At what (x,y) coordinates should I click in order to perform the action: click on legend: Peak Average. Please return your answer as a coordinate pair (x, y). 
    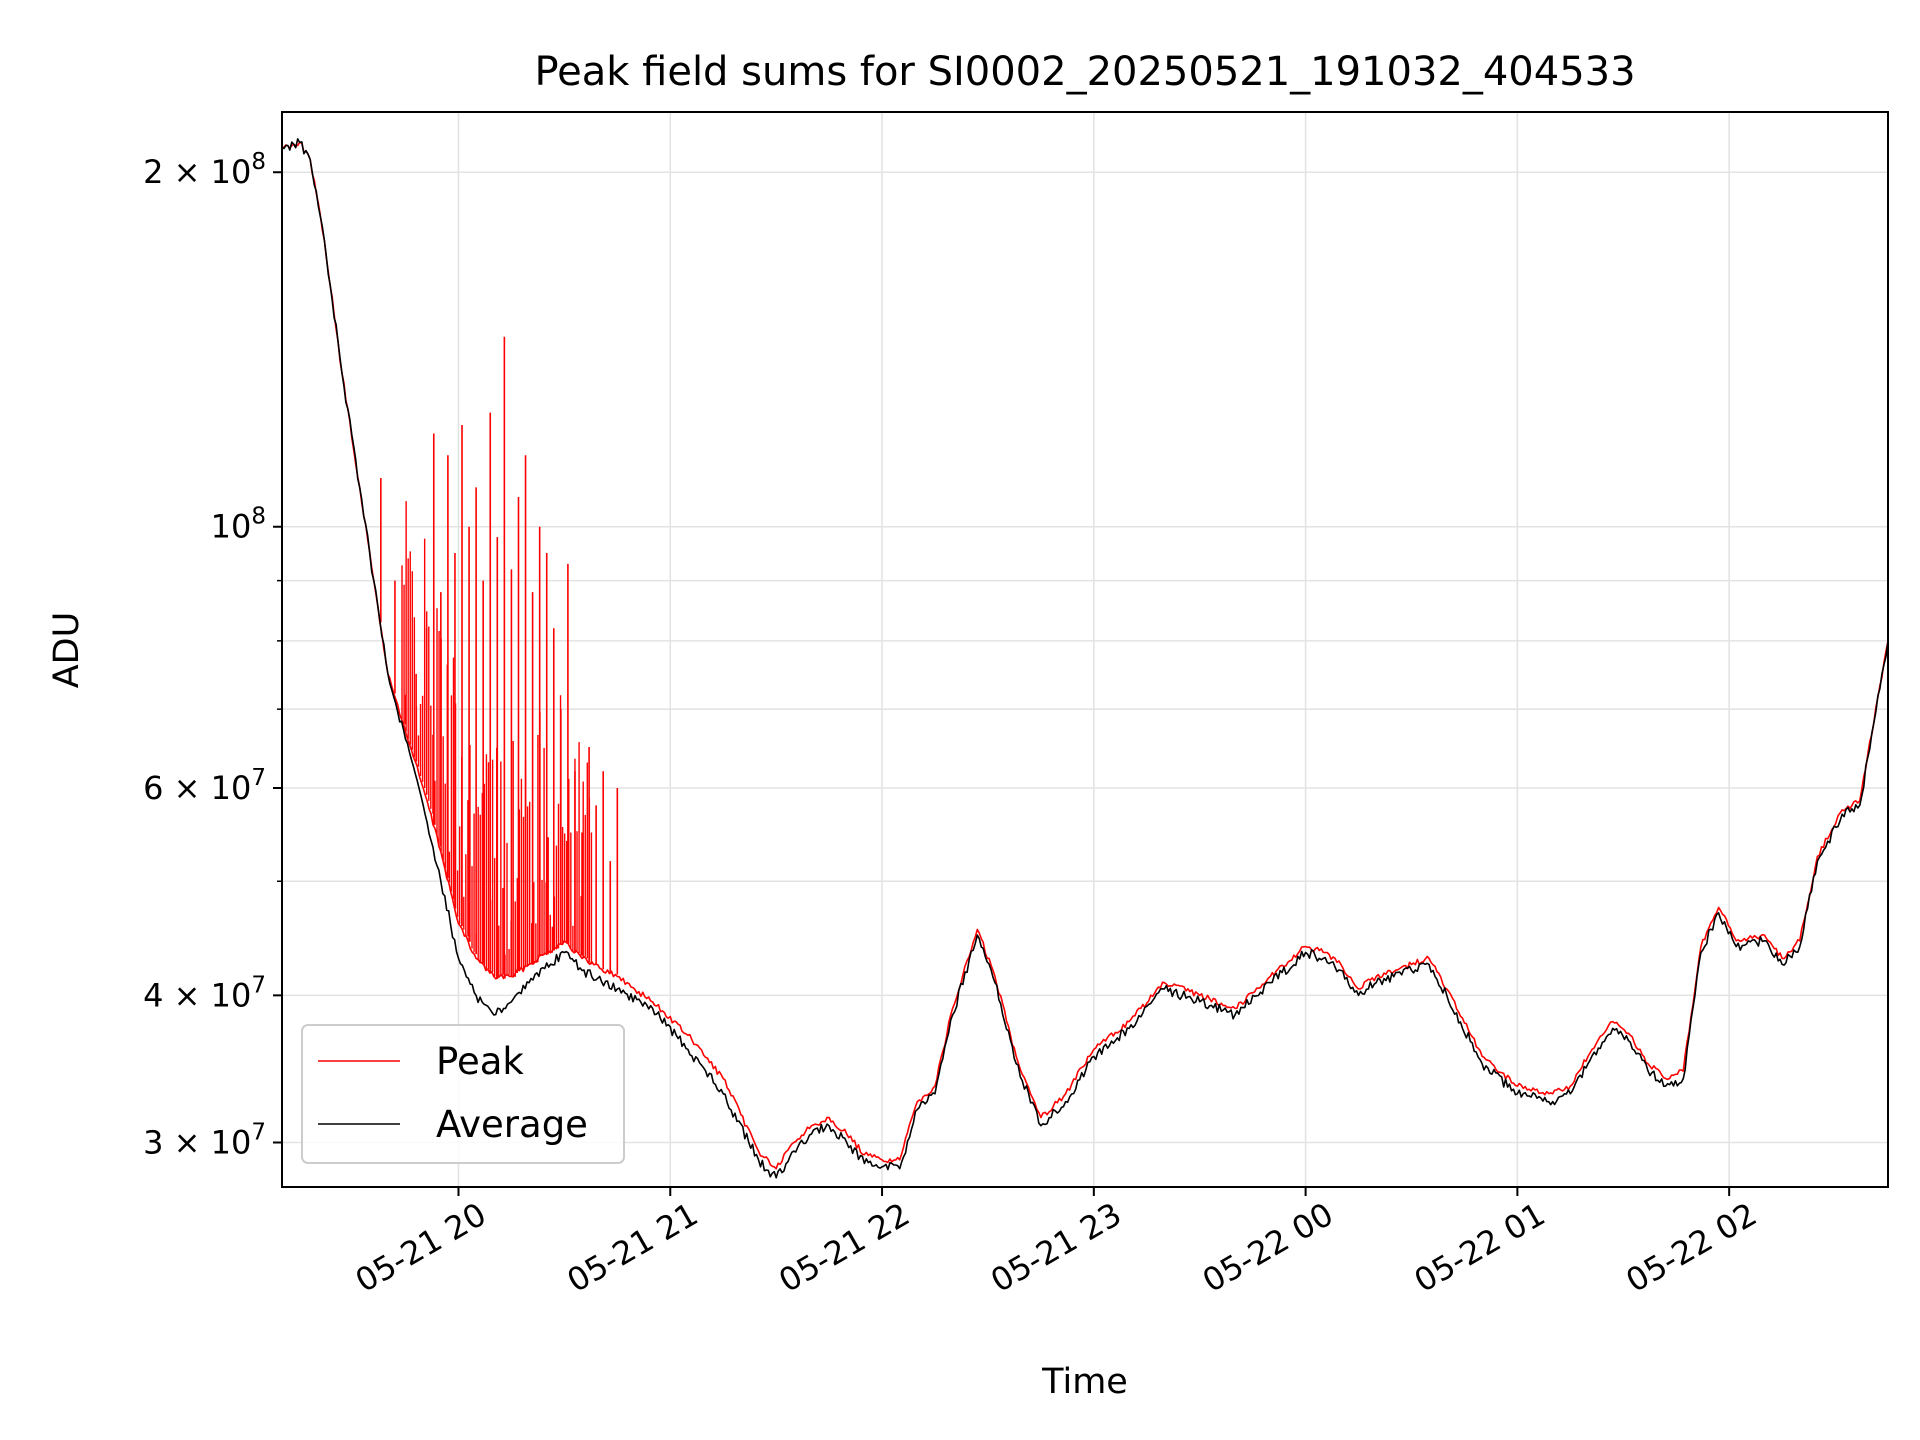
    Looking at the image, I should click on (463, 1094).